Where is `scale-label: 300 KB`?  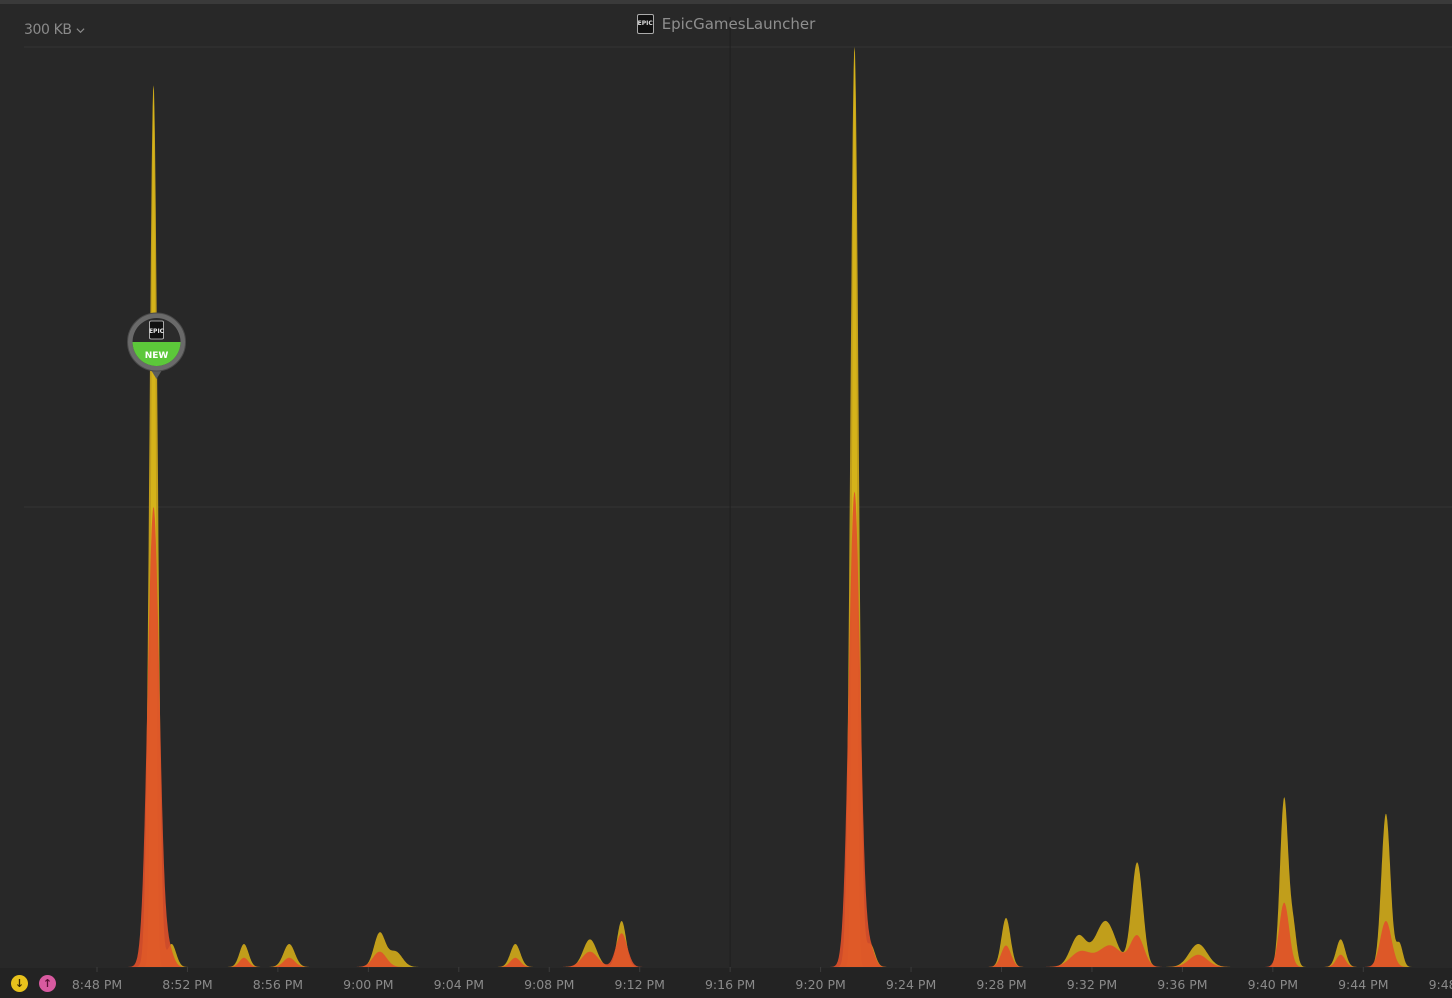 scale-label: 300 KB is located at coordinates (48, 30).